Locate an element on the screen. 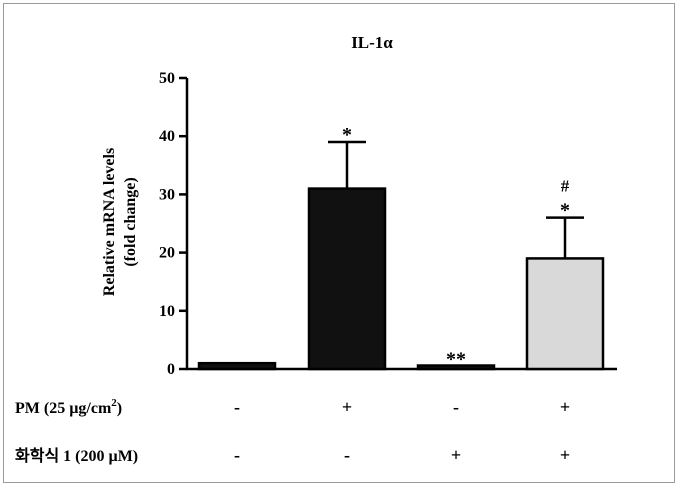 This screenshot has width=680, height=488. y-tick-label: 50 is located at coordinates (167, 78).